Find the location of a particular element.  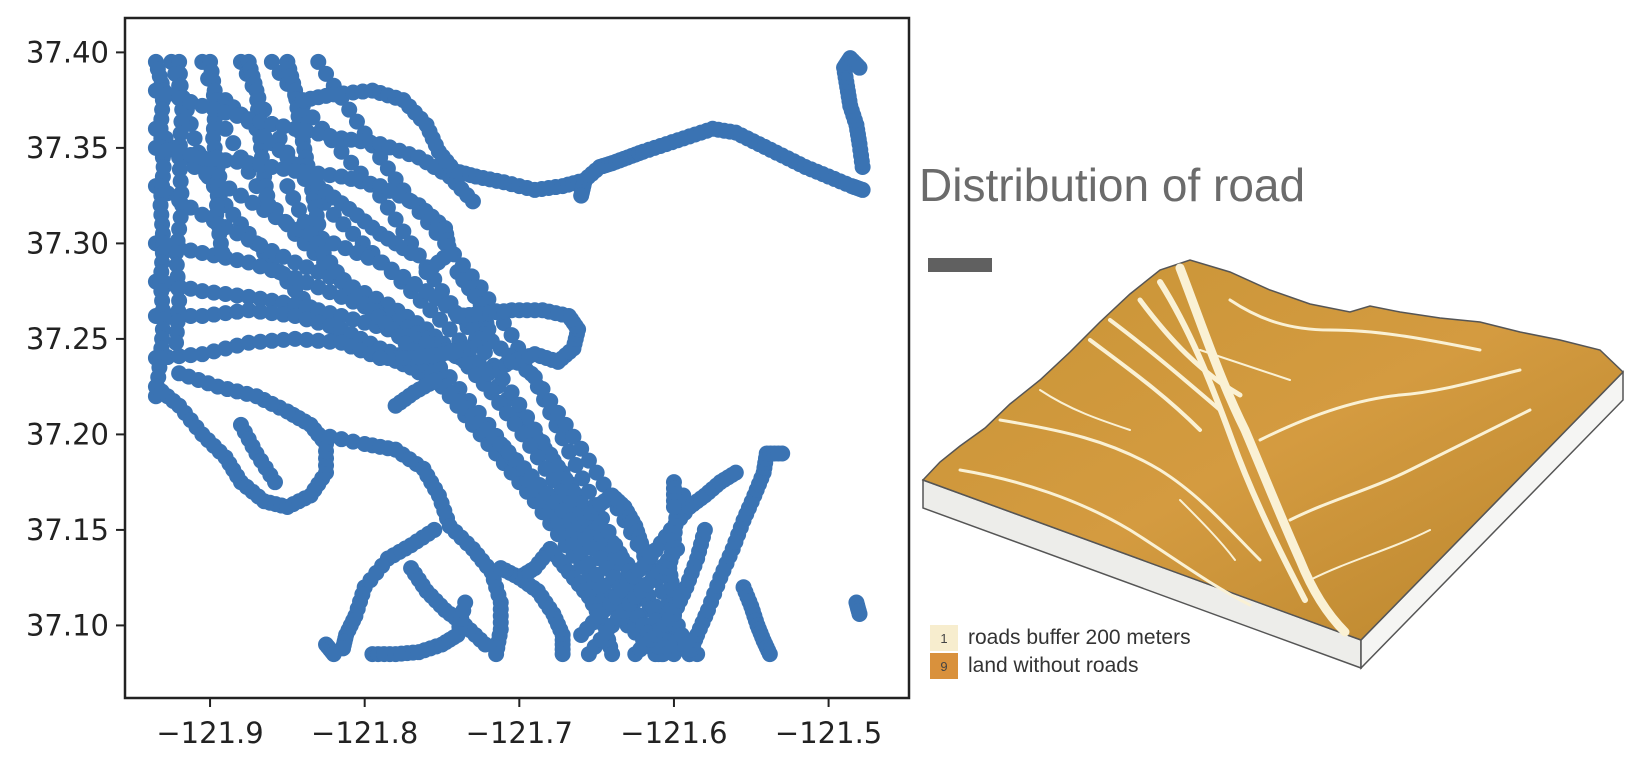

legend-swatch-roads: 1 is located at coordinates (944, 638).